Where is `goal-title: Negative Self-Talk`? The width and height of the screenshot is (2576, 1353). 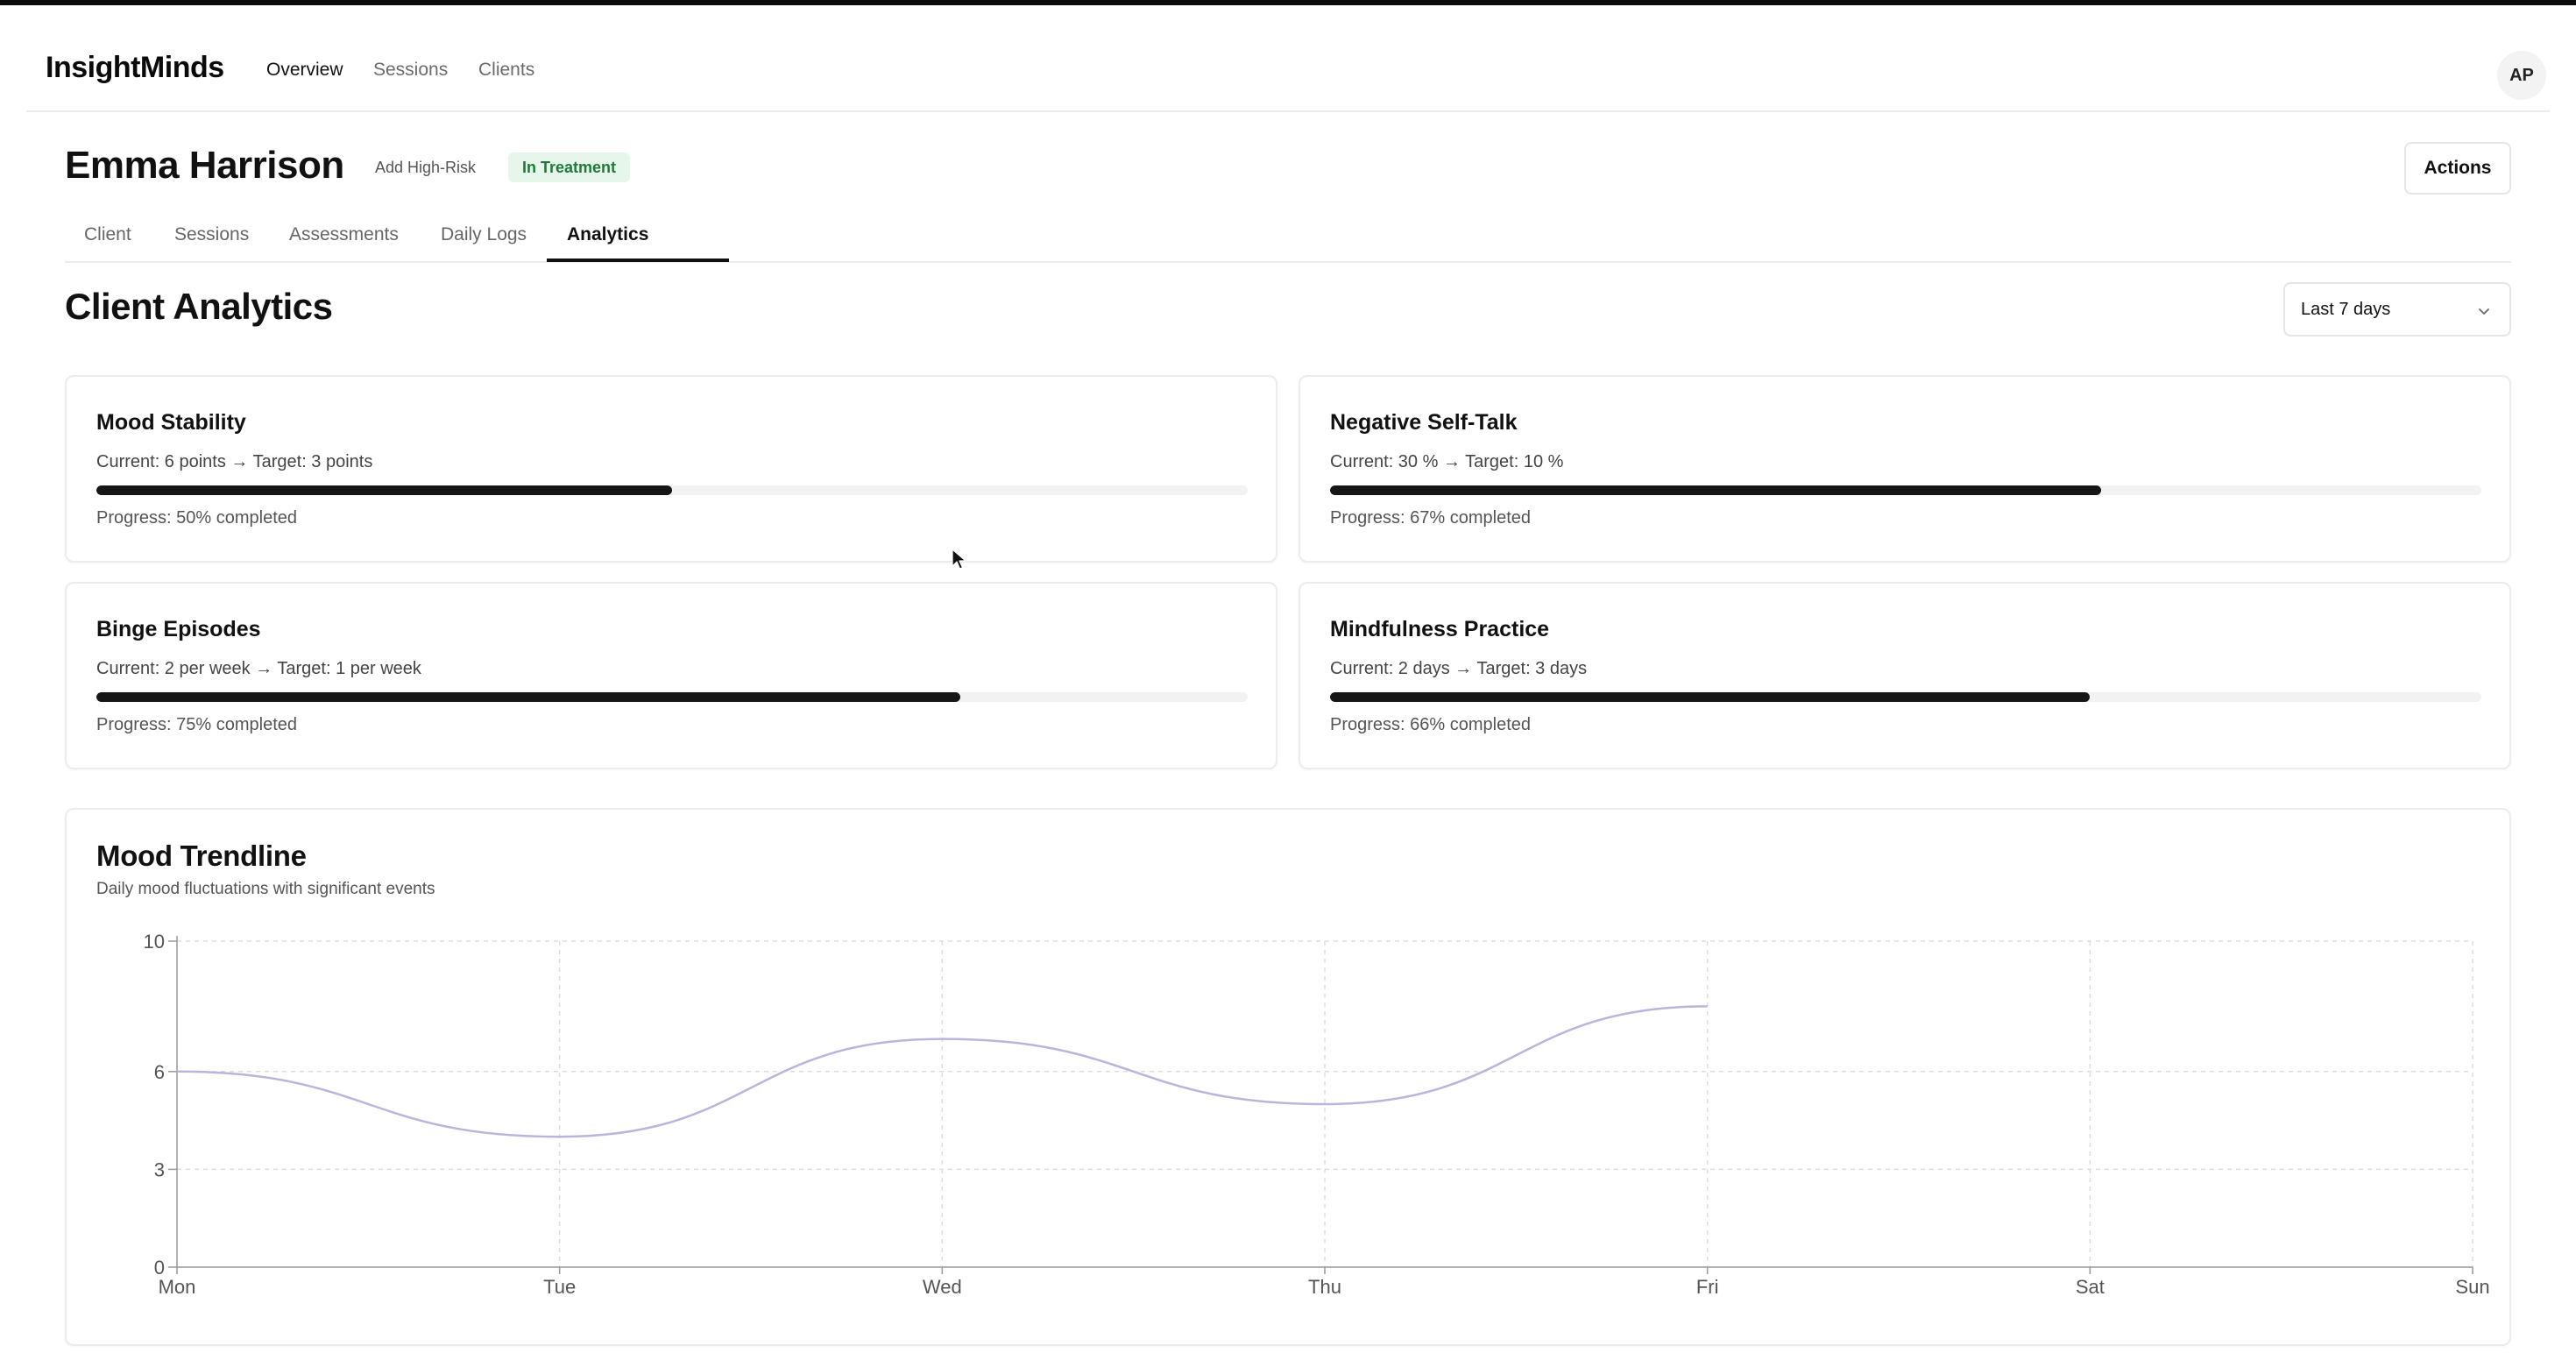
goal-title: Negative Self-Talk is located at coordinates (1424, 422).